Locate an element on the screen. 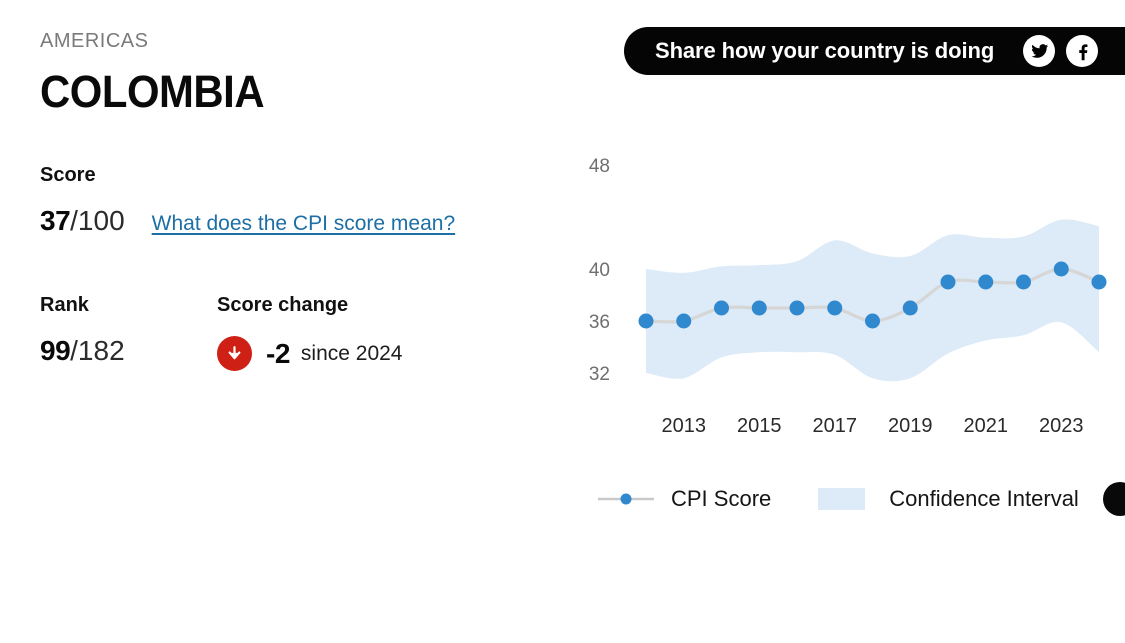 This screenshot has height=643, width=1125. cpi-score-marker-icon is located at coordinates (626, 499).